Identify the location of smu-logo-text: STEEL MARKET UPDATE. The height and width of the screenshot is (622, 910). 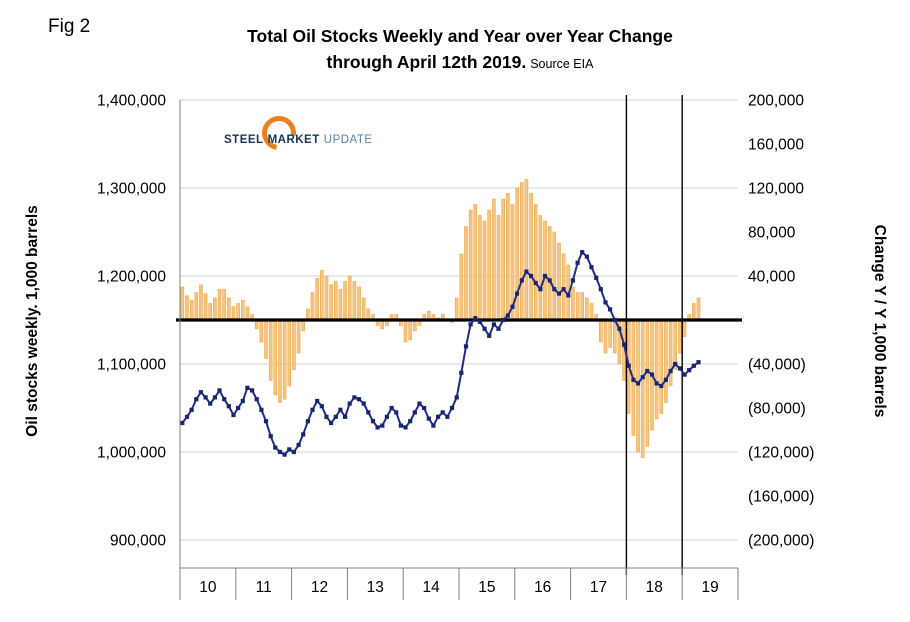
(298, 140).